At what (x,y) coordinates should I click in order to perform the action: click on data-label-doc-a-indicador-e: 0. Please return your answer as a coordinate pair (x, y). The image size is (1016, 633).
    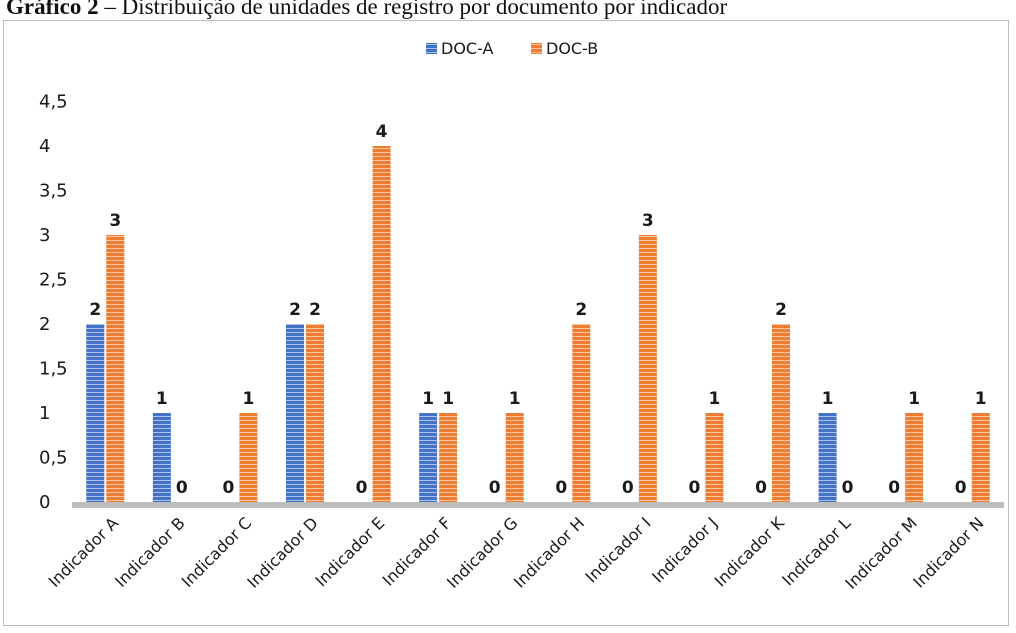
    Looking at the image, I should click on (362, 488).